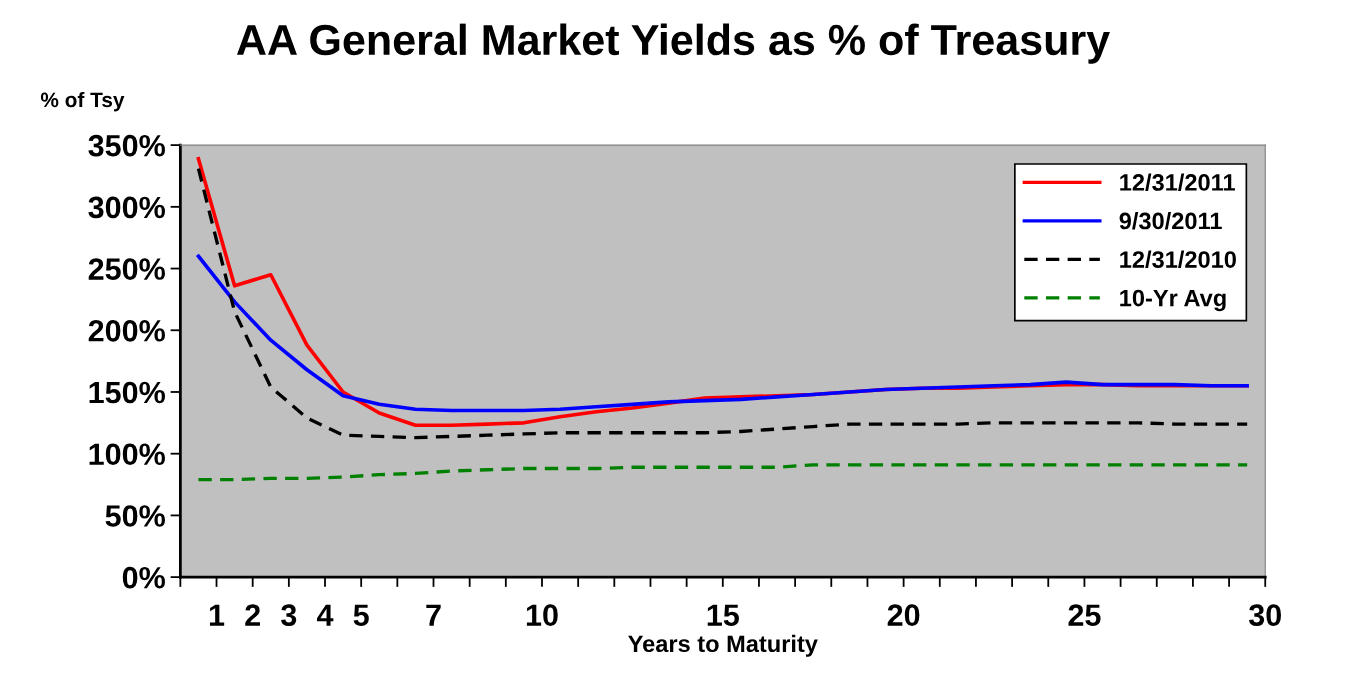 The height and width of the screenshot is (675, 1346). Describe the element at coordinates (289, 615) in the screenshot. I see `x-tick-label: 3` at that location.